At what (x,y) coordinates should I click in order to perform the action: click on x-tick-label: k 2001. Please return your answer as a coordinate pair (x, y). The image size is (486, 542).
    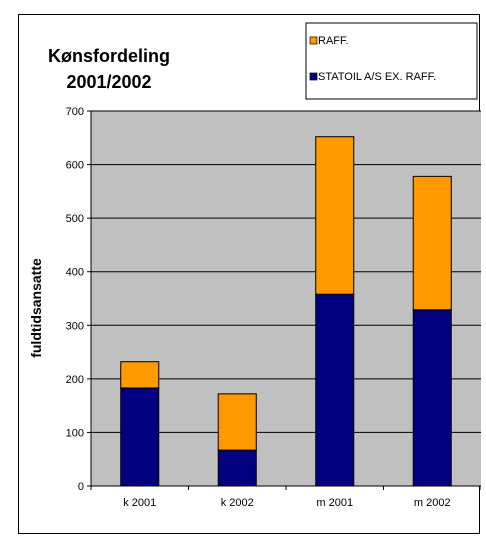
    Looking at the image, I should click on (139, 503).